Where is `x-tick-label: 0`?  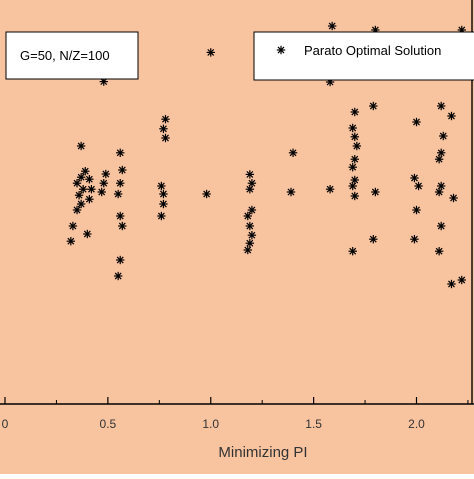 x-tick-label: 0 is located at coordinates (5, 424).